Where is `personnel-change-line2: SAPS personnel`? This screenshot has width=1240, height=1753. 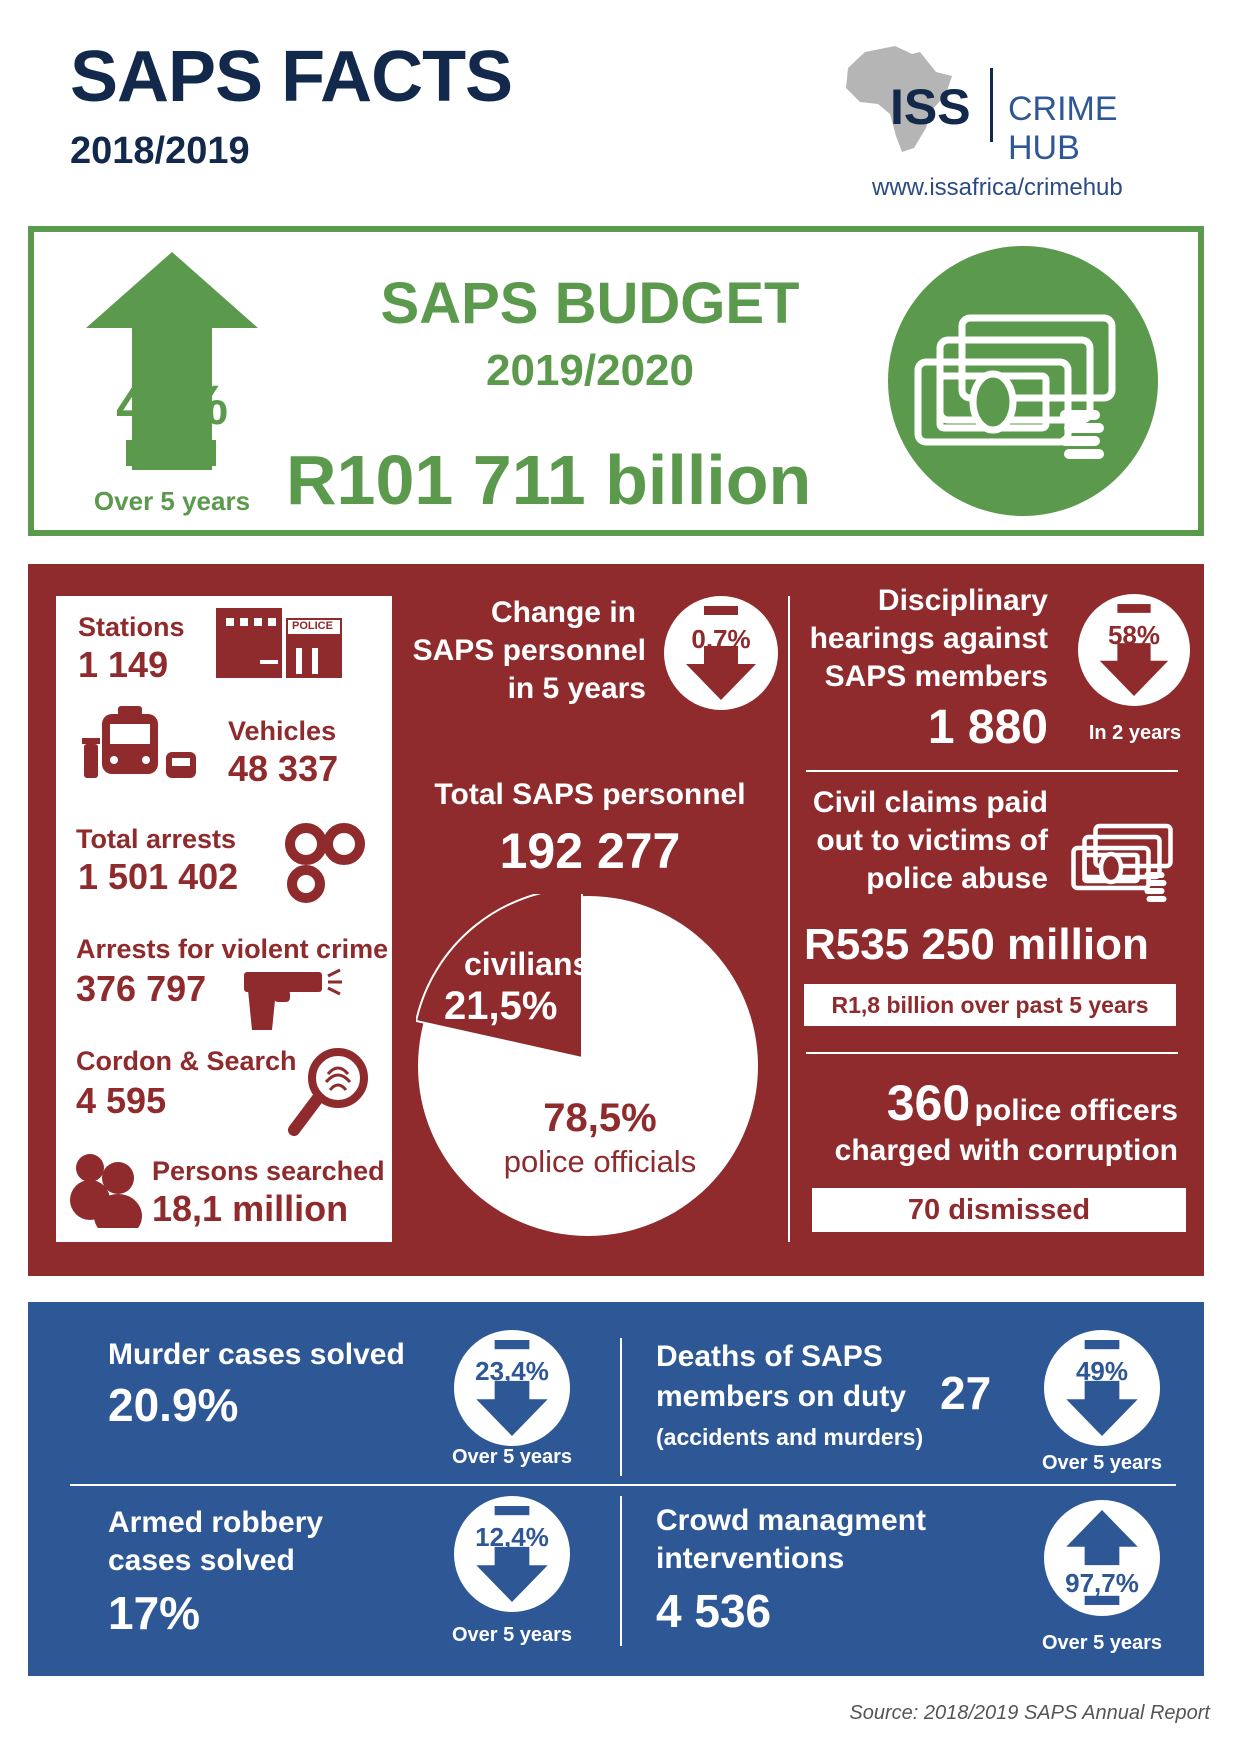 personnel-change-line2: SAPS personnel is located at coordinates (529, 650).